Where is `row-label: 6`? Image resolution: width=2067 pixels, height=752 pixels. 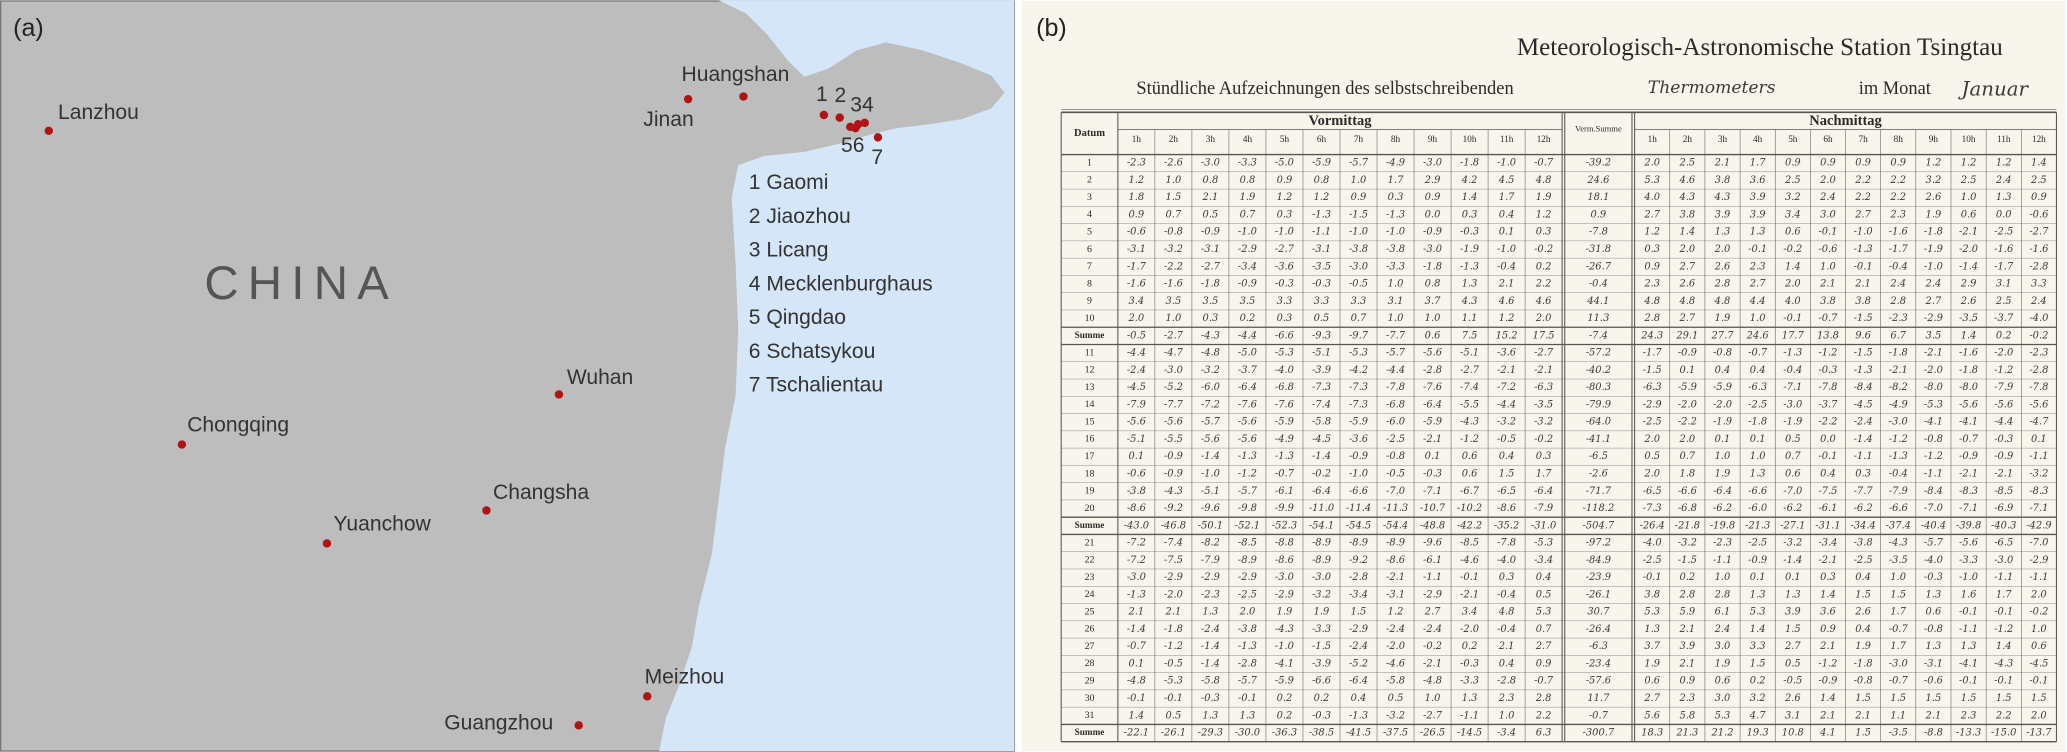
row-label: 6 is located at coordinates (1089, 249).